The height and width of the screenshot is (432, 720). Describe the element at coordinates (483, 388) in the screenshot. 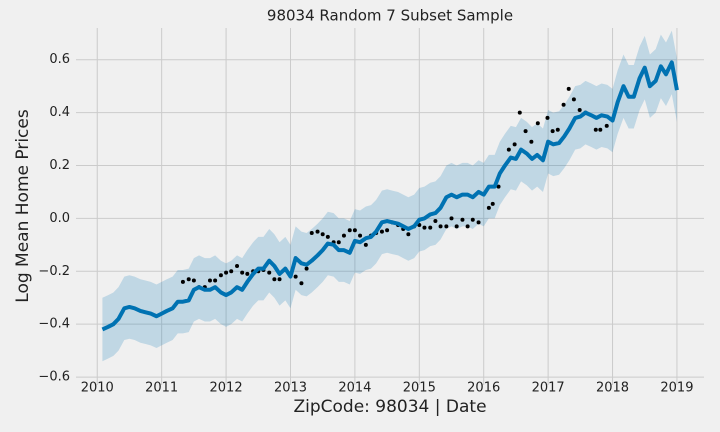

I see `x-tick-label: 2016` at that location.